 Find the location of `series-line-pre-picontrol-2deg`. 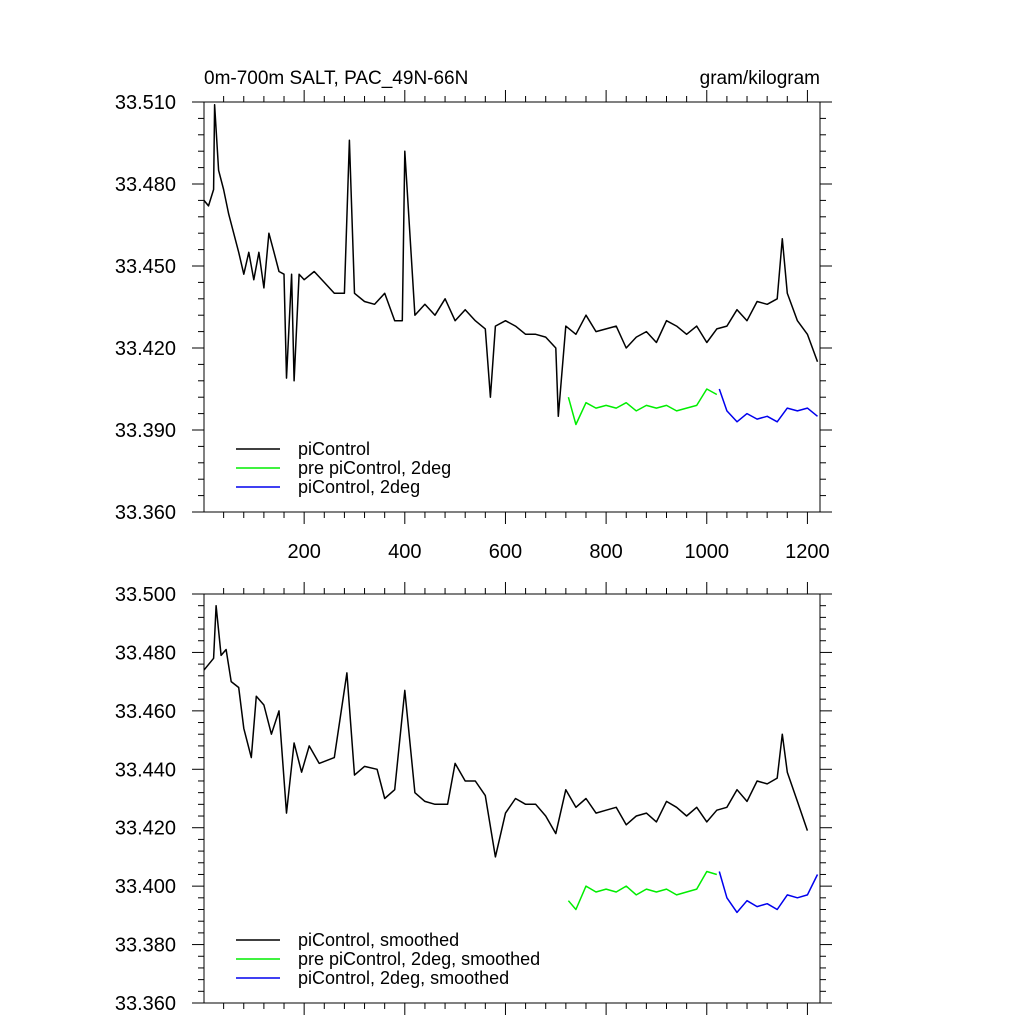

series-line-pre-picontrol-2deg is located at coordinates (642, 407).